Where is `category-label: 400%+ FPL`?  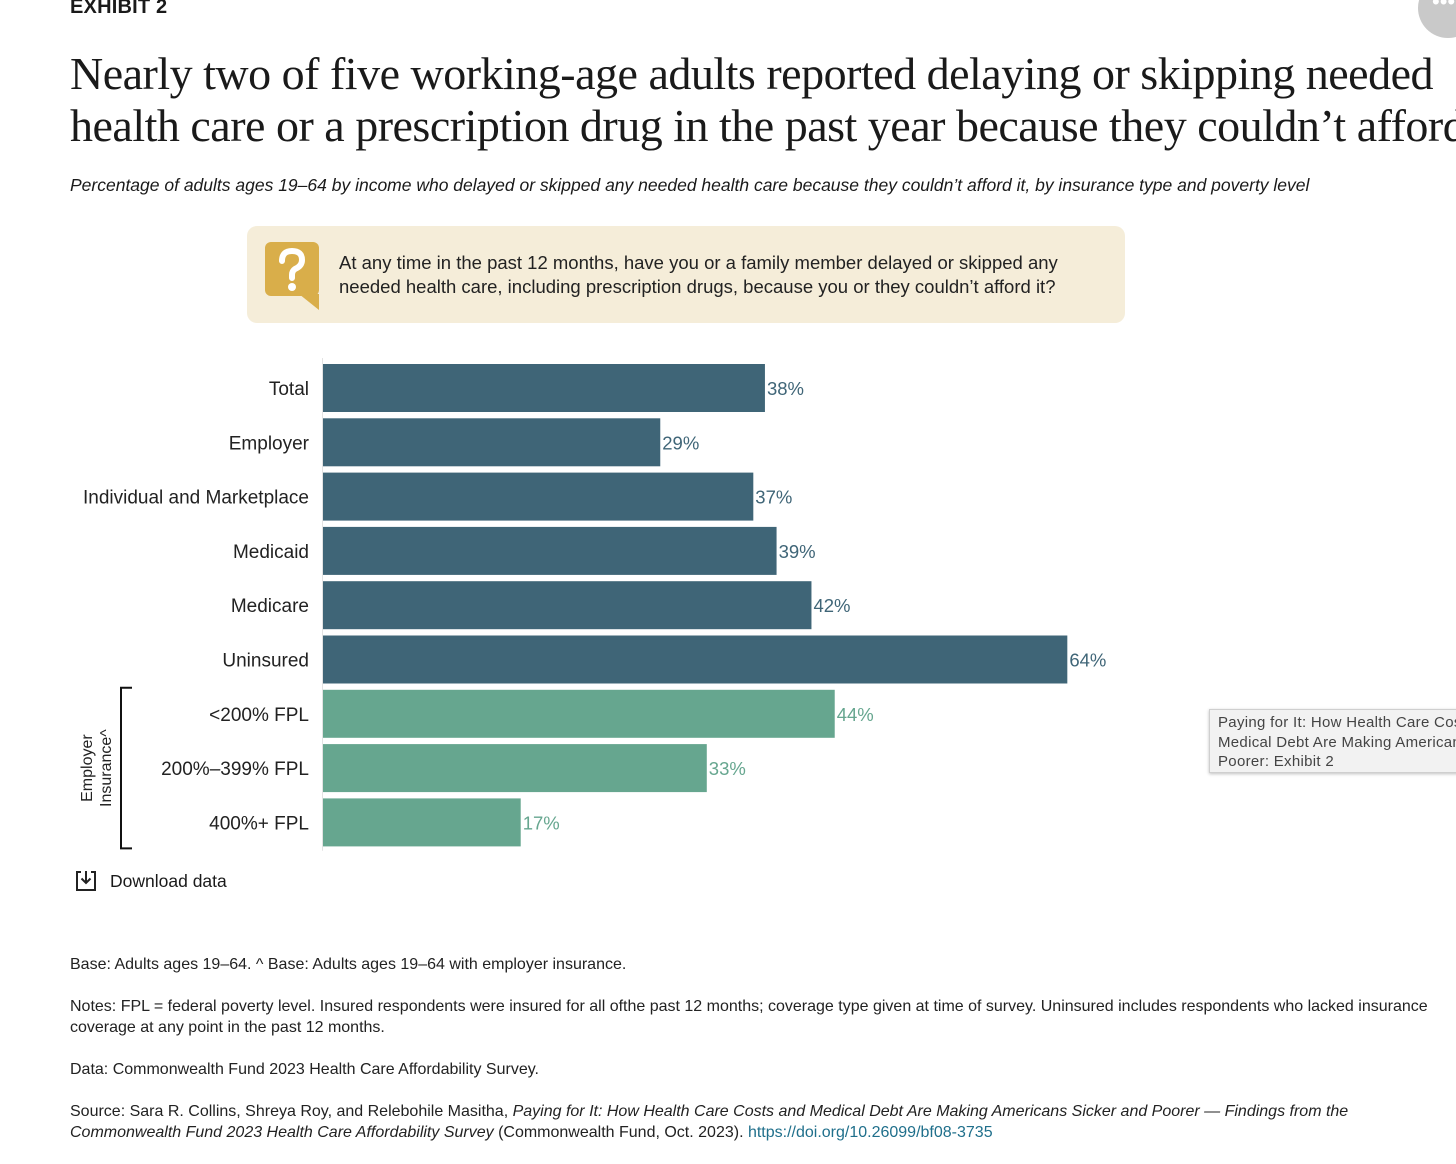 category-label: 400%+ FPL is located at coordinates (259, 823).